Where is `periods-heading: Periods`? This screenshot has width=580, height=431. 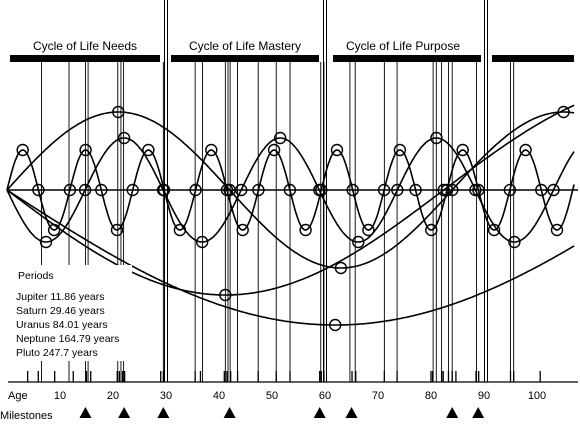
periods-heading: Periods is located at coordinates (36, 276).